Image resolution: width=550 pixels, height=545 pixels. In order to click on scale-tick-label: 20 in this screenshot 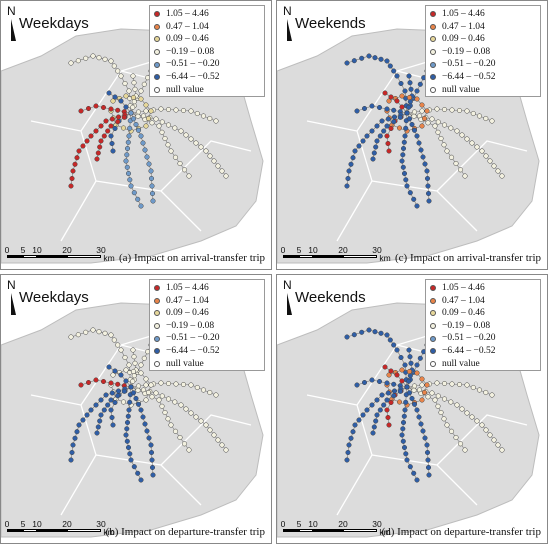, I will do `click(67, 524)`.